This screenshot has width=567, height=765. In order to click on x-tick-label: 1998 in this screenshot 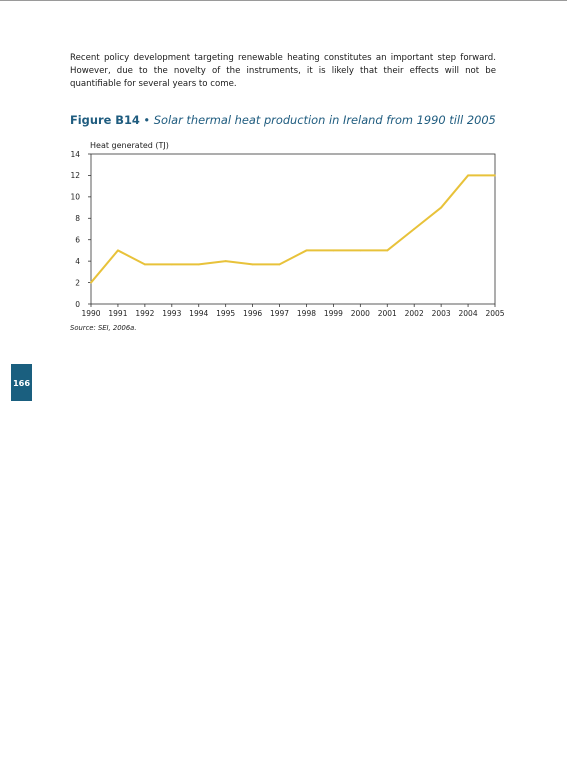, I will do `click(306, 313)`.